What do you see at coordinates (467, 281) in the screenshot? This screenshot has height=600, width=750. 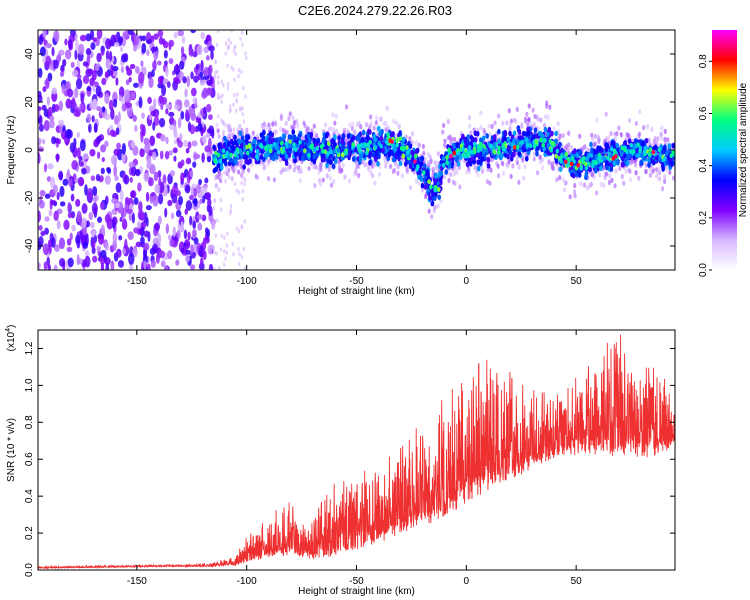 I see `top-x-tick-label: 0` at bounding box center [467, 281].